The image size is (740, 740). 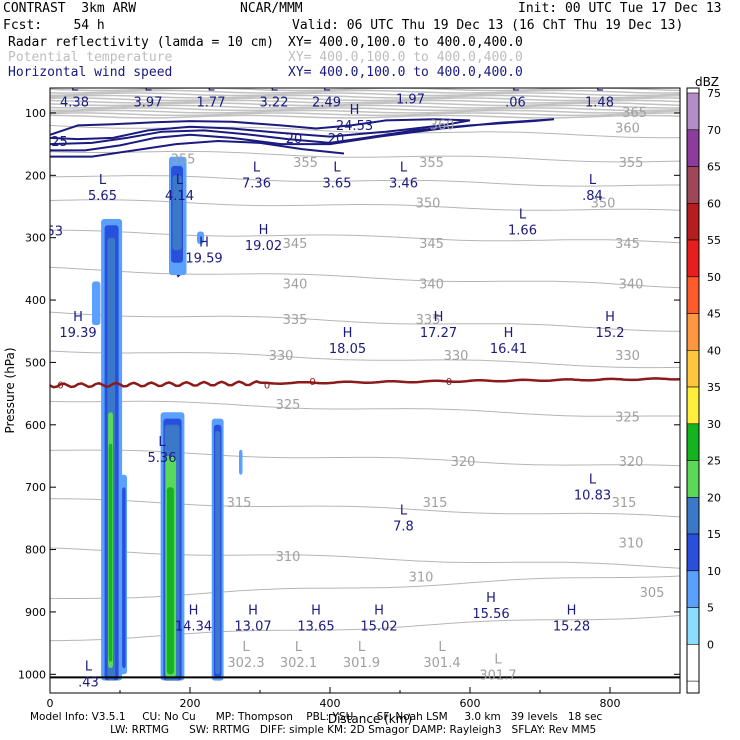 What do you see at coordinates (652, 593) in the screenshot?
I see `theta-label: 305` at bounding box center [652, 593].